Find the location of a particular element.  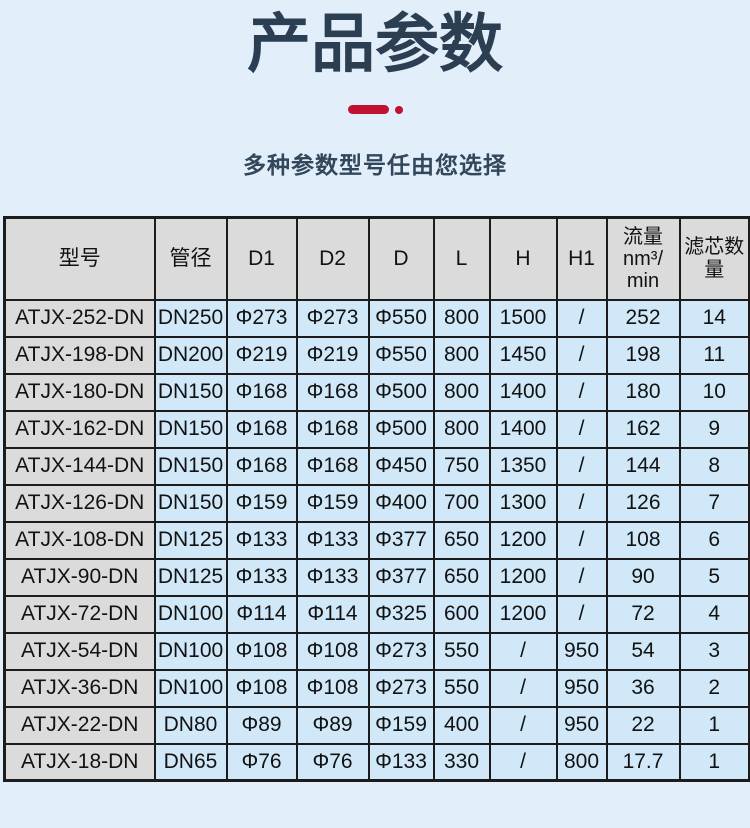

cell-h: 1400 is located at coordinates (523, 392).